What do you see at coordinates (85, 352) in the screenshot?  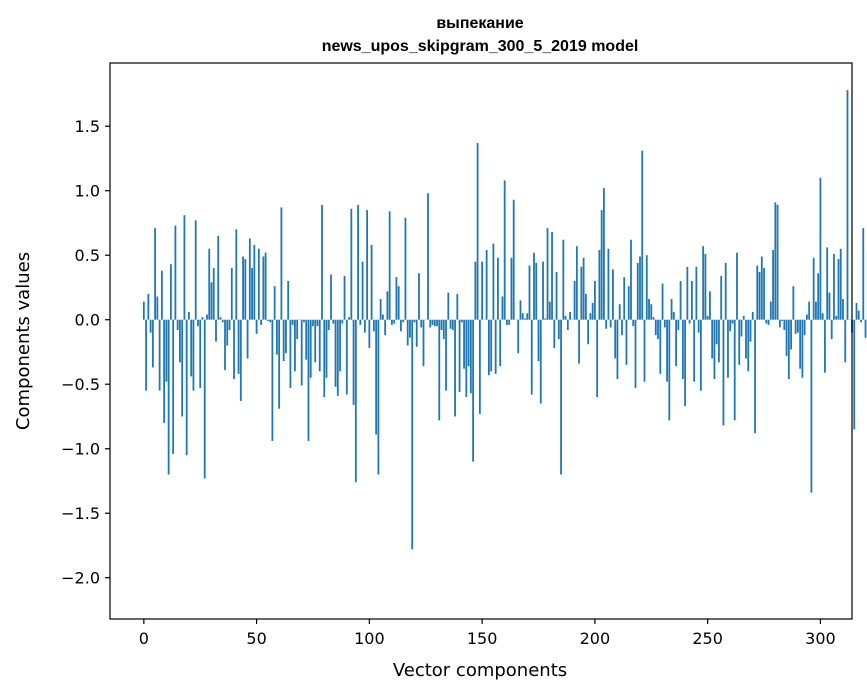 I see `y-axis-ticks: −2.0 −1.5 −1.0 −0.5 0.0 0.5 1.0 1.5` at bounding box center [85, 352].